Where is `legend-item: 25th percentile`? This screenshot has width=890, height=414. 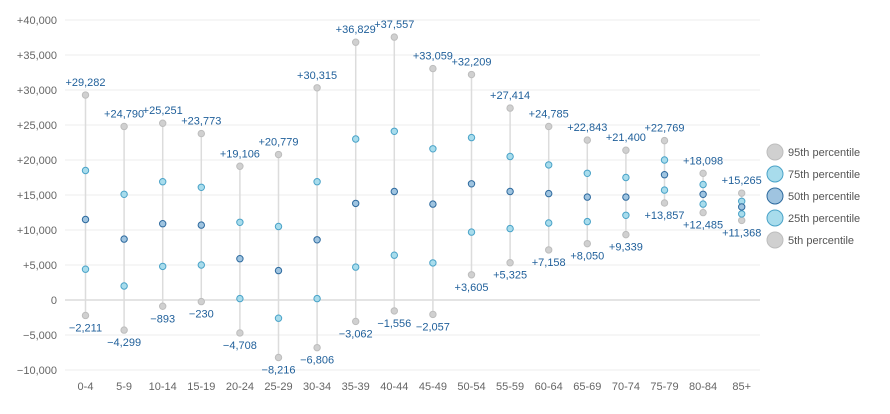 legend-item: 25th percentile is located at coordinates (813, 218).